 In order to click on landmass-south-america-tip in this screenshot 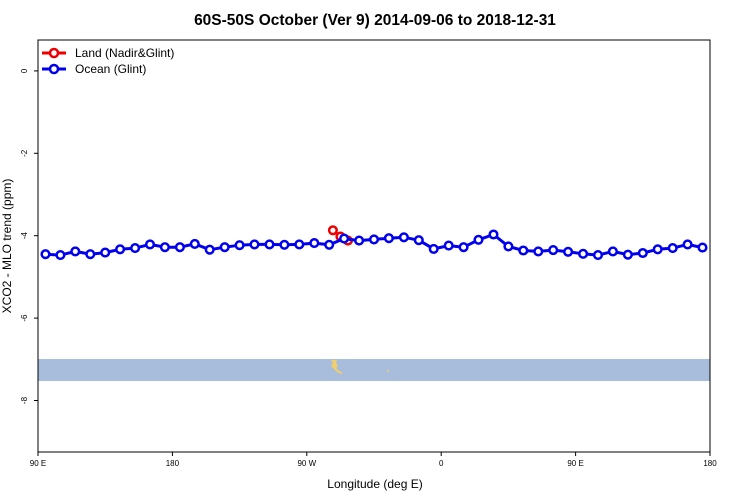, I will do `click(337, 367)`.